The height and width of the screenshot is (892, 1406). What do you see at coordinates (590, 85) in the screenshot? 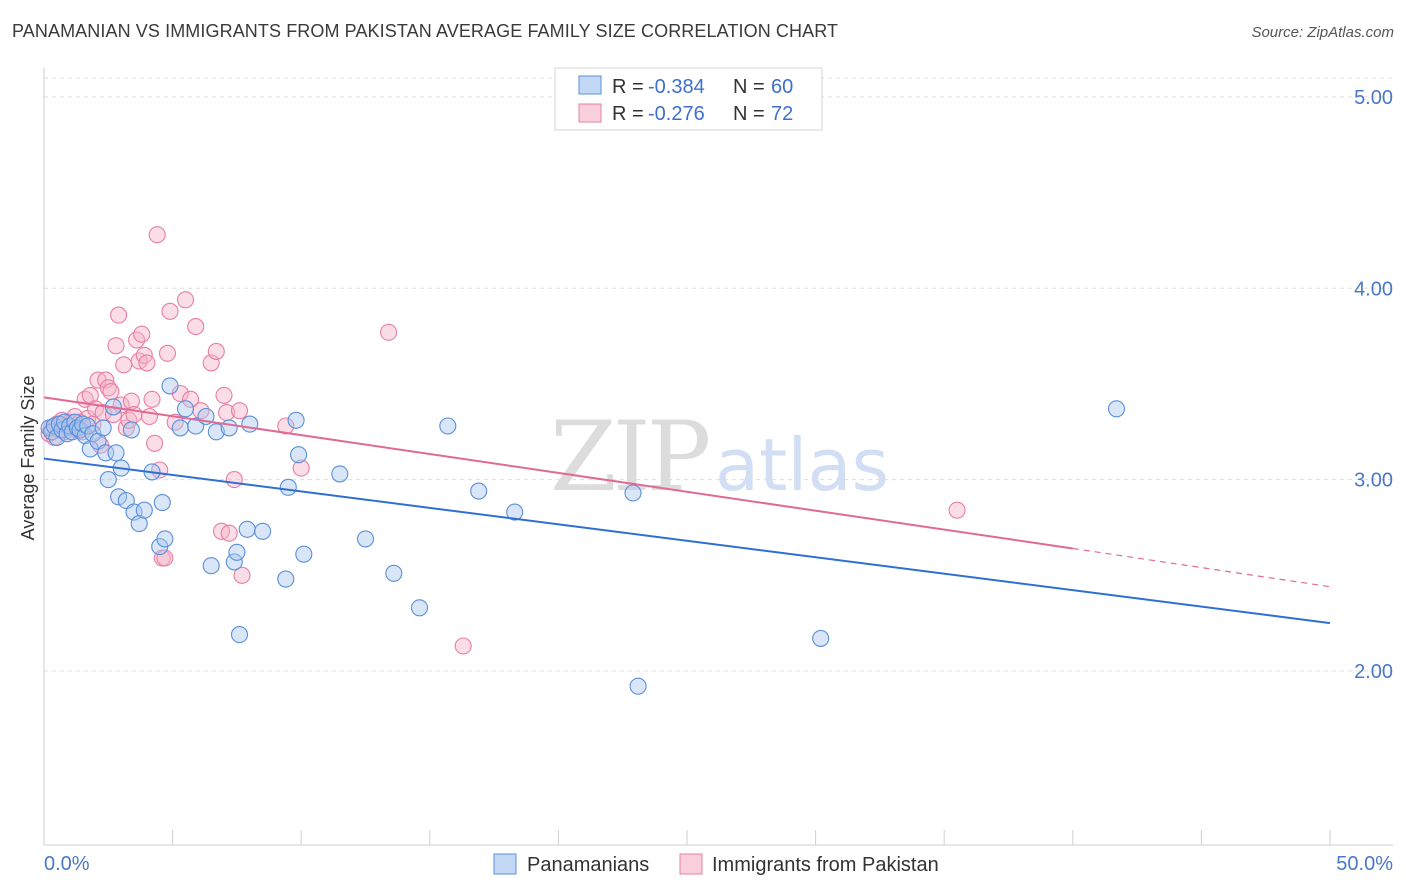
I see `legend-swatch-blue` at bounding box center [590, 85].